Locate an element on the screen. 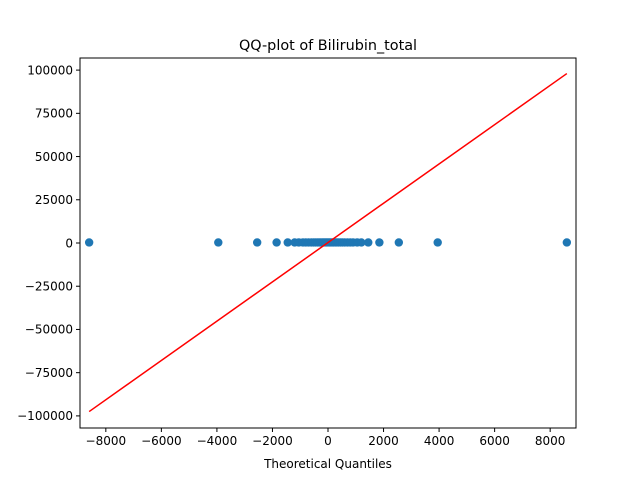  y-tick-label: −50000 is located at coordinates (49, 330).